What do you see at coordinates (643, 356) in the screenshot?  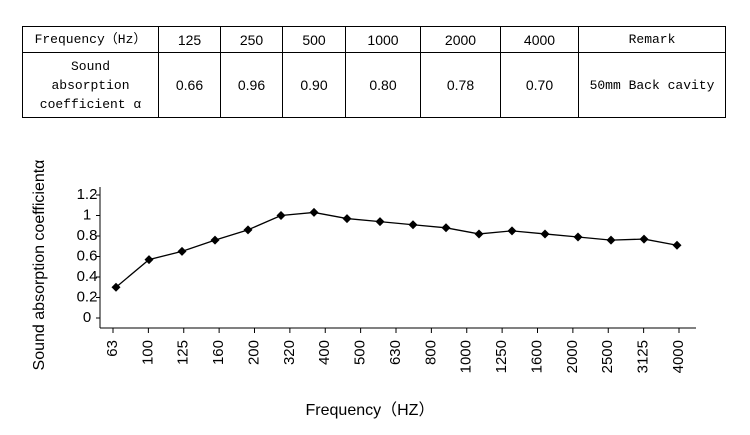 I see `x-tick-label: 3125` at bounding box center [643, 356].